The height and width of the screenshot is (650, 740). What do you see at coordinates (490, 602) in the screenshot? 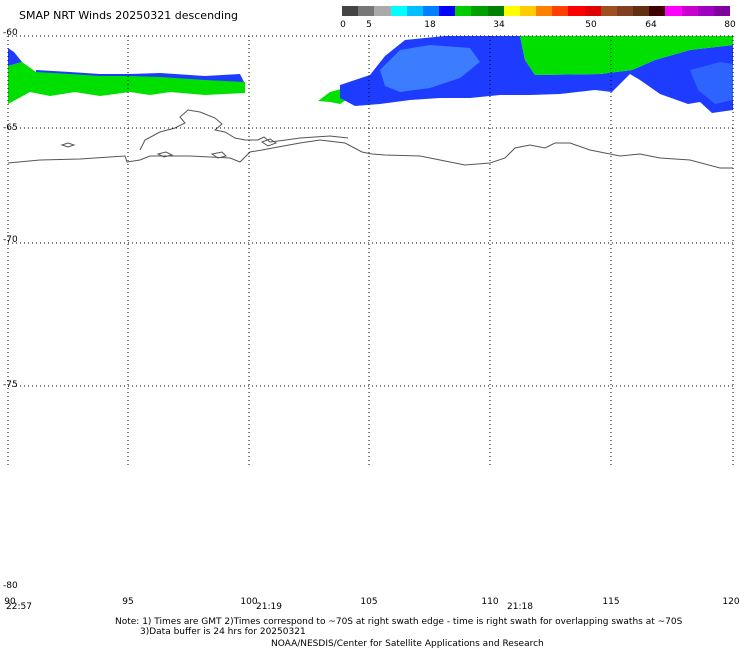
I see `lon-label-110: 110` at bounding box center [490, 602].